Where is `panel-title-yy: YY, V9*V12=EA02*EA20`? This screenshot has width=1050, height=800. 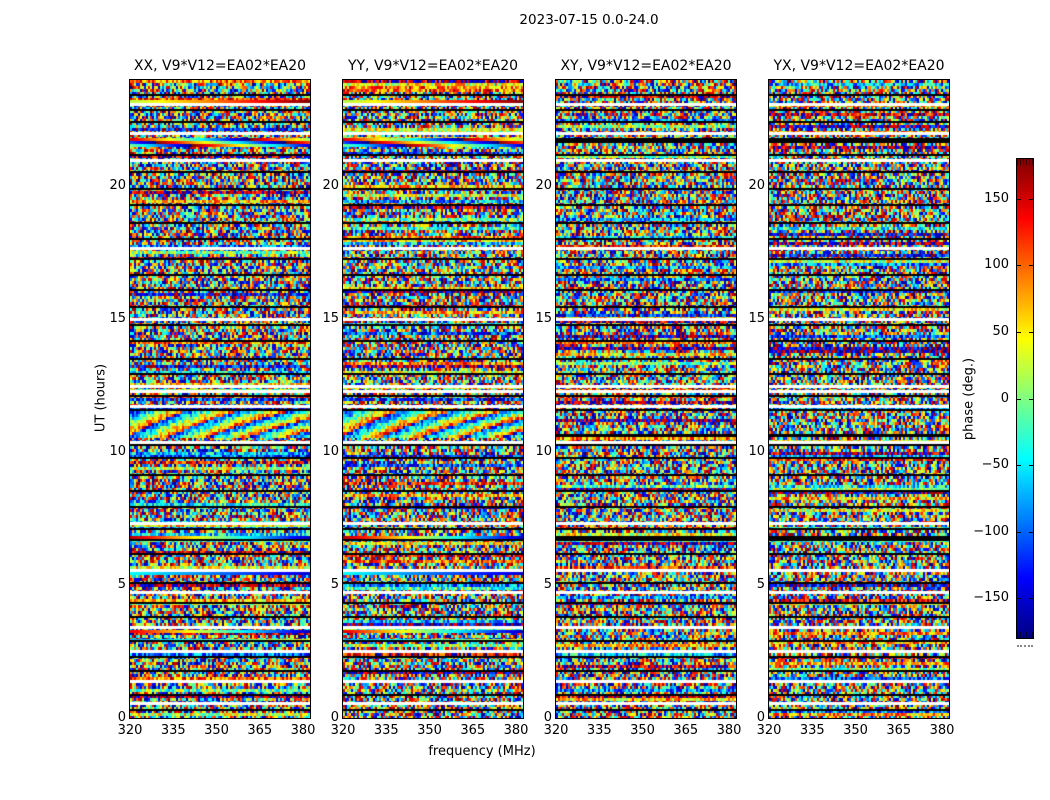 panel-title-yy: YY, V9*V12=EA02*EA20 is located at coordinates (433, 66).